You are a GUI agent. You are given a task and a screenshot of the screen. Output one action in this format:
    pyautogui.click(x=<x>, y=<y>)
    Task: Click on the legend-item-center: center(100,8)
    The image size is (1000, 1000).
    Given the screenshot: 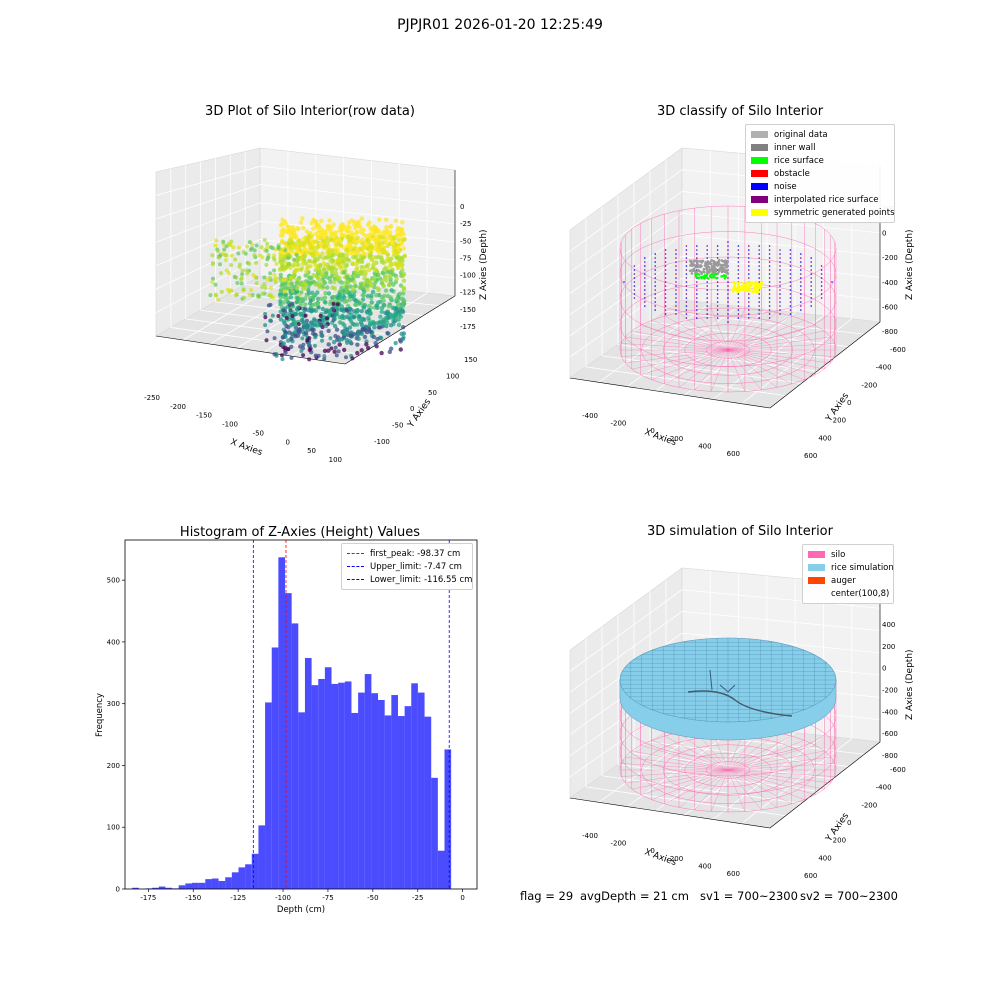 What is the action you would take?
    pyautogui.click(x=848, y=593)
    